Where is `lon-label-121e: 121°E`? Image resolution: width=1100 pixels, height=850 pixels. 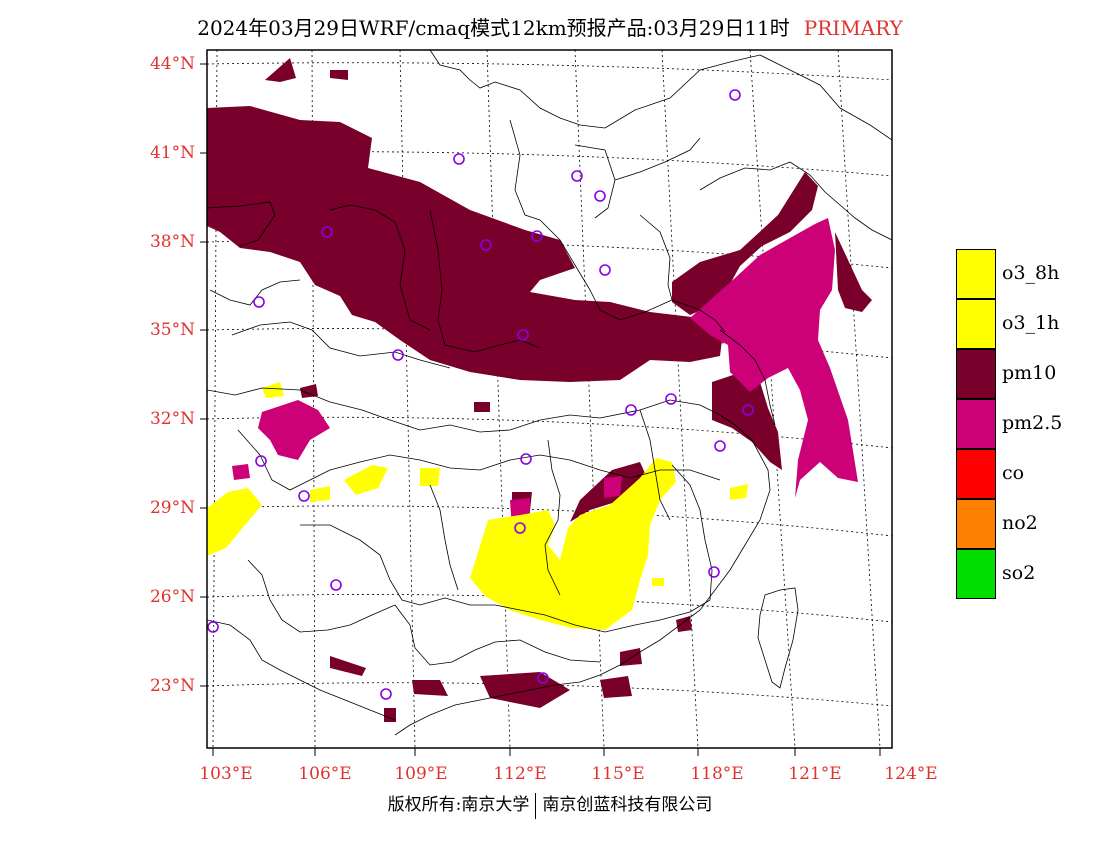
lon-label-121e: 121°E is located at coordinates (815, 774).